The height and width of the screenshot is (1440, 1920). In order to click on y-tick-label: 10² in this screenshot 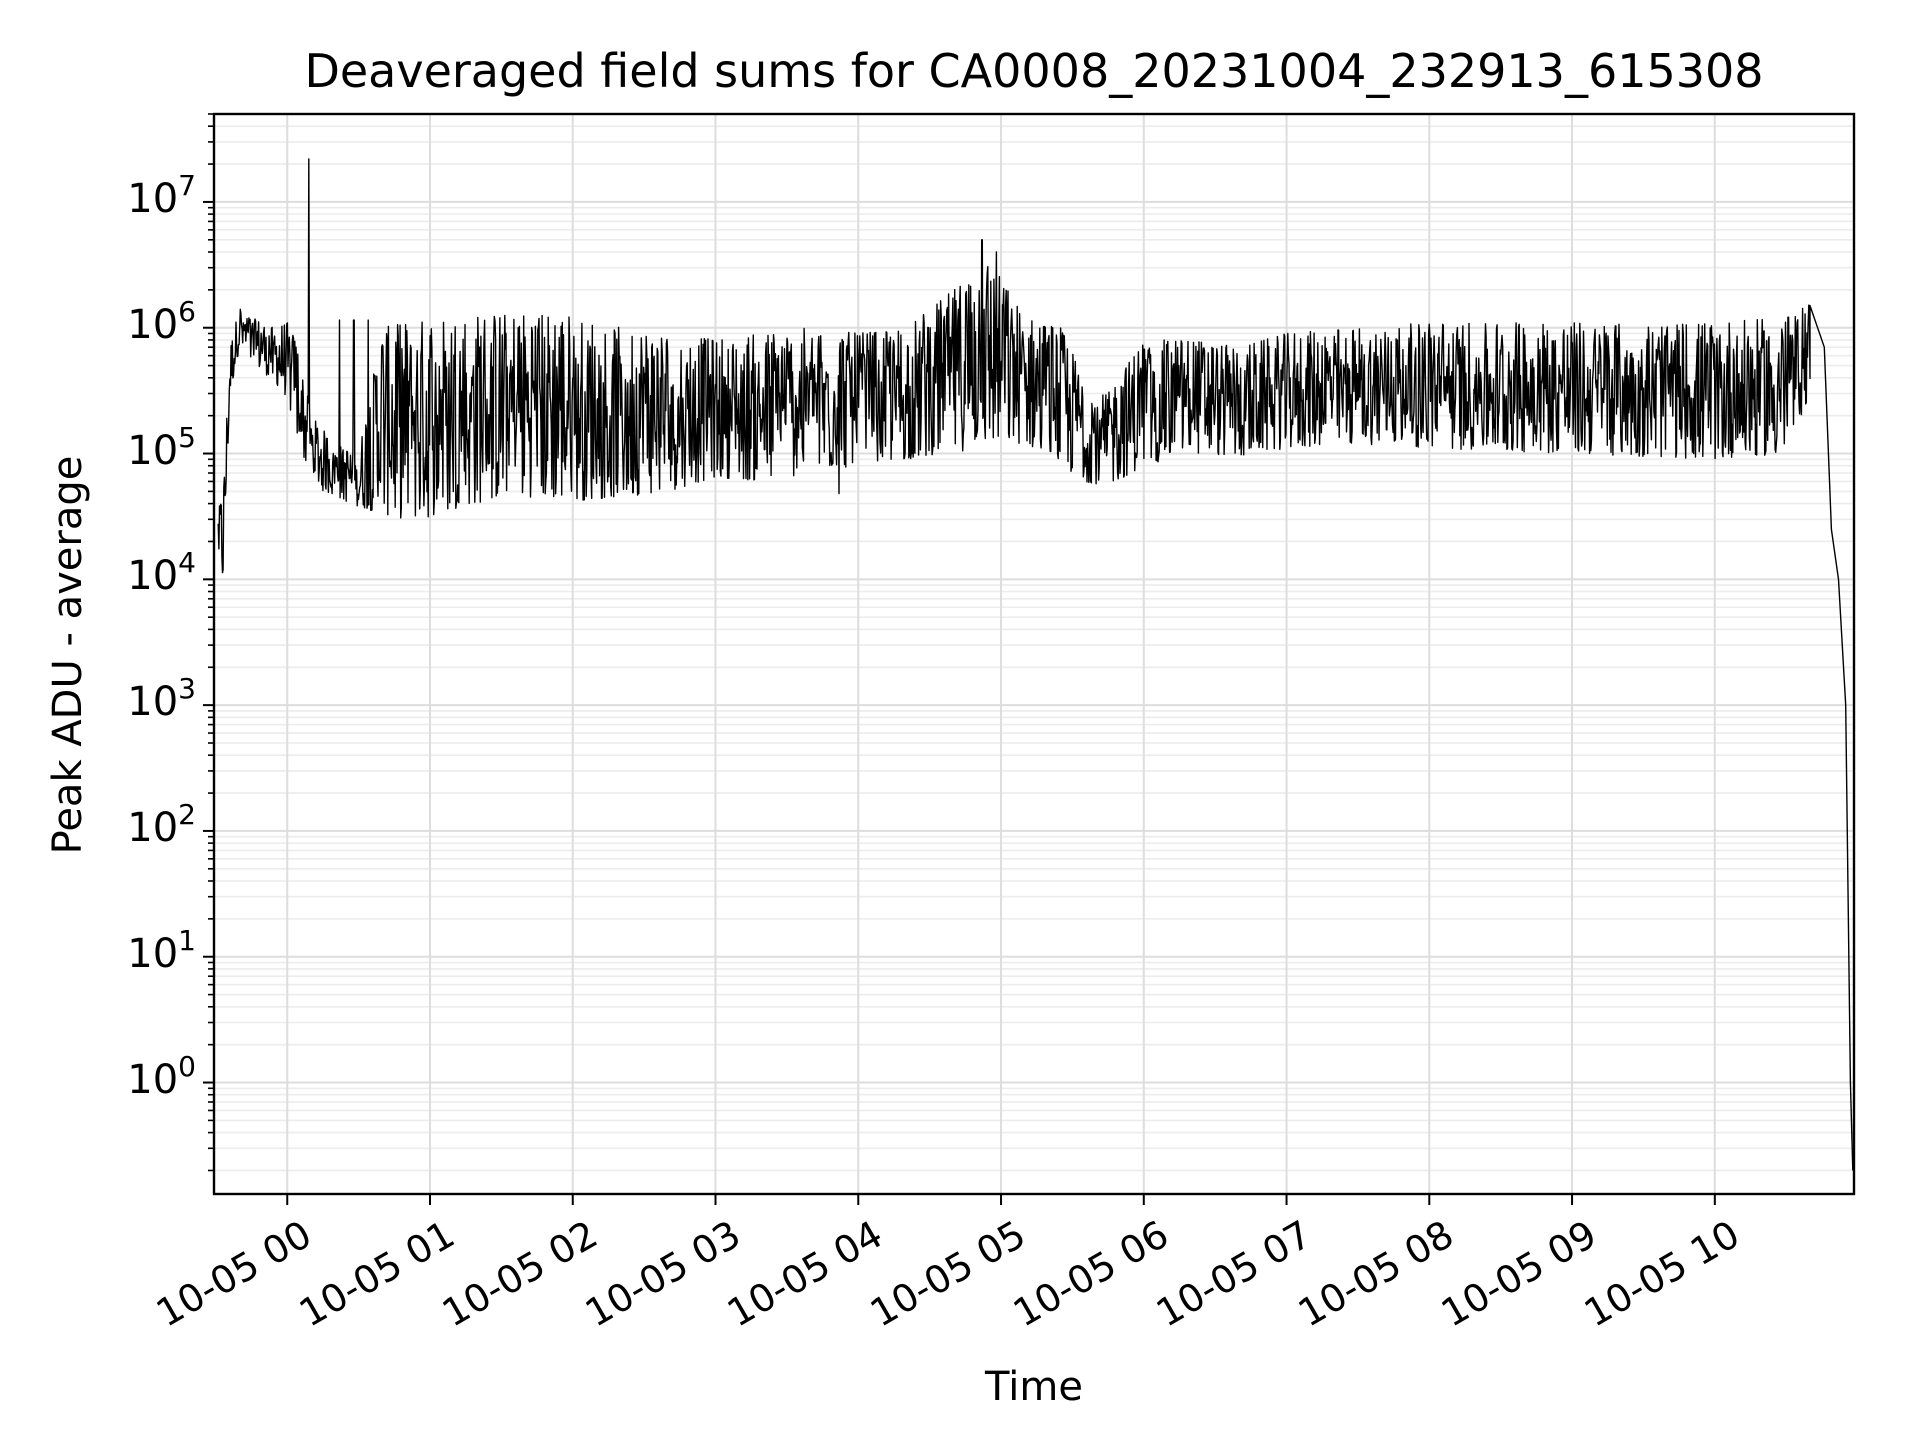, I will do `click(161, 824)`.